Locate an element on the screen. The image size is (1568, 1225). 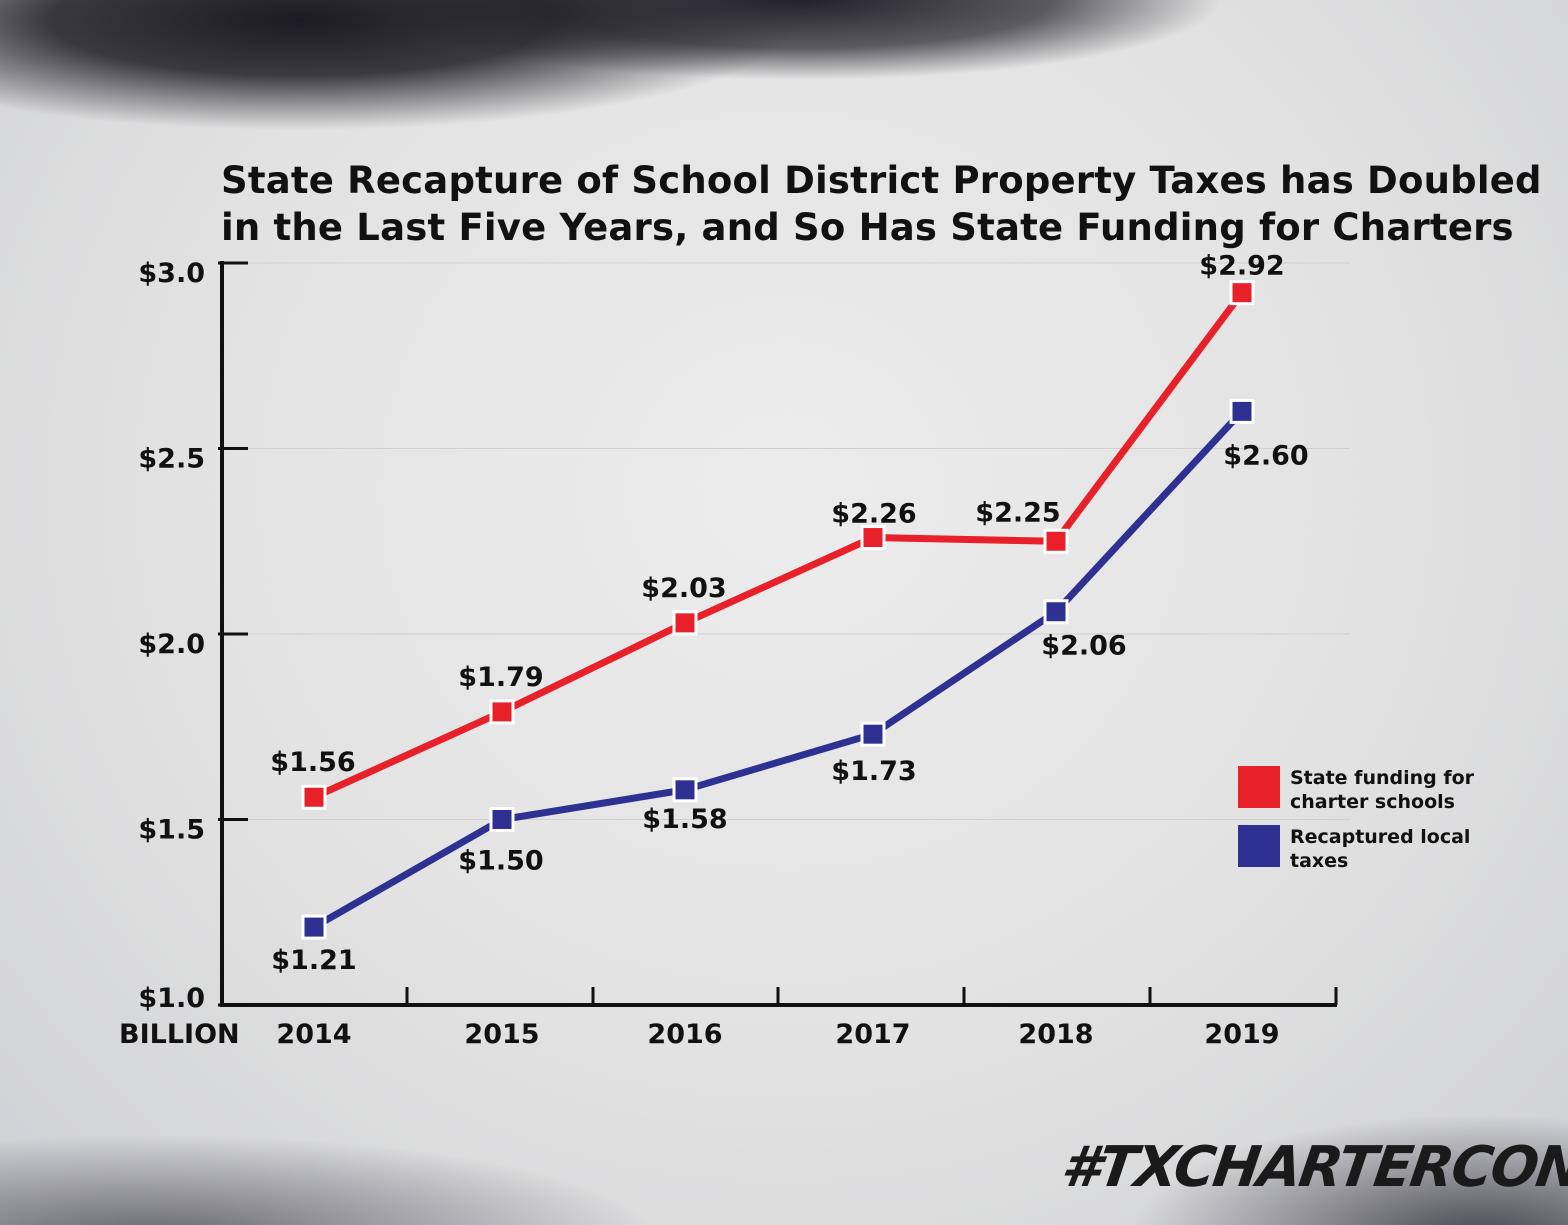
data-label: $1.73 is located at coordinates (873, 771).